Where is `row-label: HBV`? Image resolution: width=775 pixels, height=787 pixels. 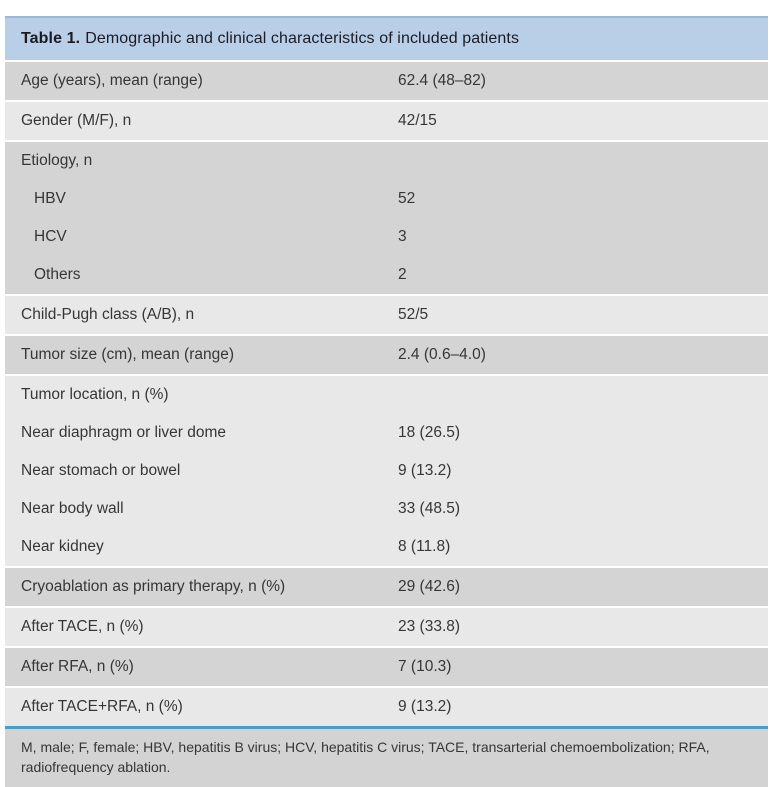
row-label: HBV is located at coordinates (50, 198).